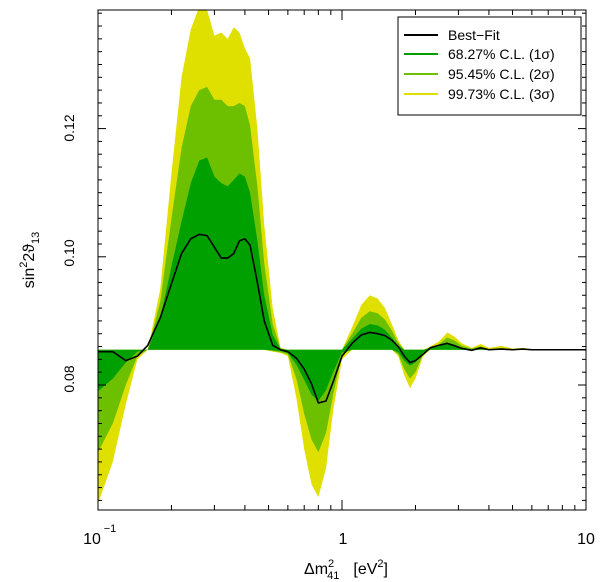 This screenshot has width=612, height=582. Describe the element at coordinates (346, 570) in the screenshot. I see `x-axis-label: Δm2 41 [eV2]` at that location.